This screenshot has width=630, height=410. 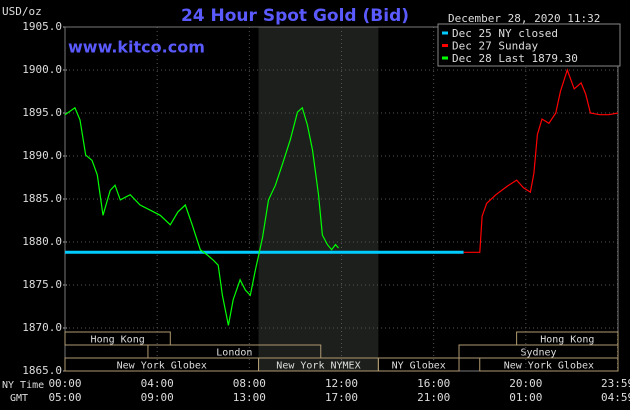 What do you see at coordinates (136, 47) in the screenshot?
I see `site-label: www.kitco.com` at bounding box center [136, 47].